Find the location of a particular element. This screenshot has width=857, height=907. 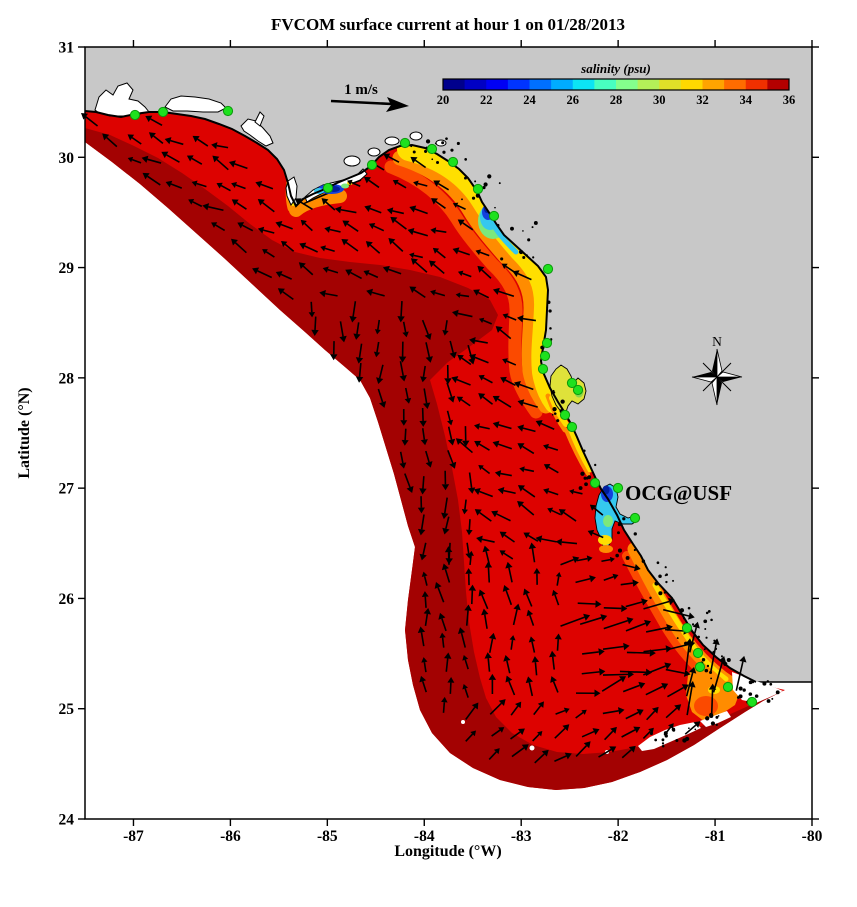

colorbar-tick-label: 22 is located at coordinates (486, 100).